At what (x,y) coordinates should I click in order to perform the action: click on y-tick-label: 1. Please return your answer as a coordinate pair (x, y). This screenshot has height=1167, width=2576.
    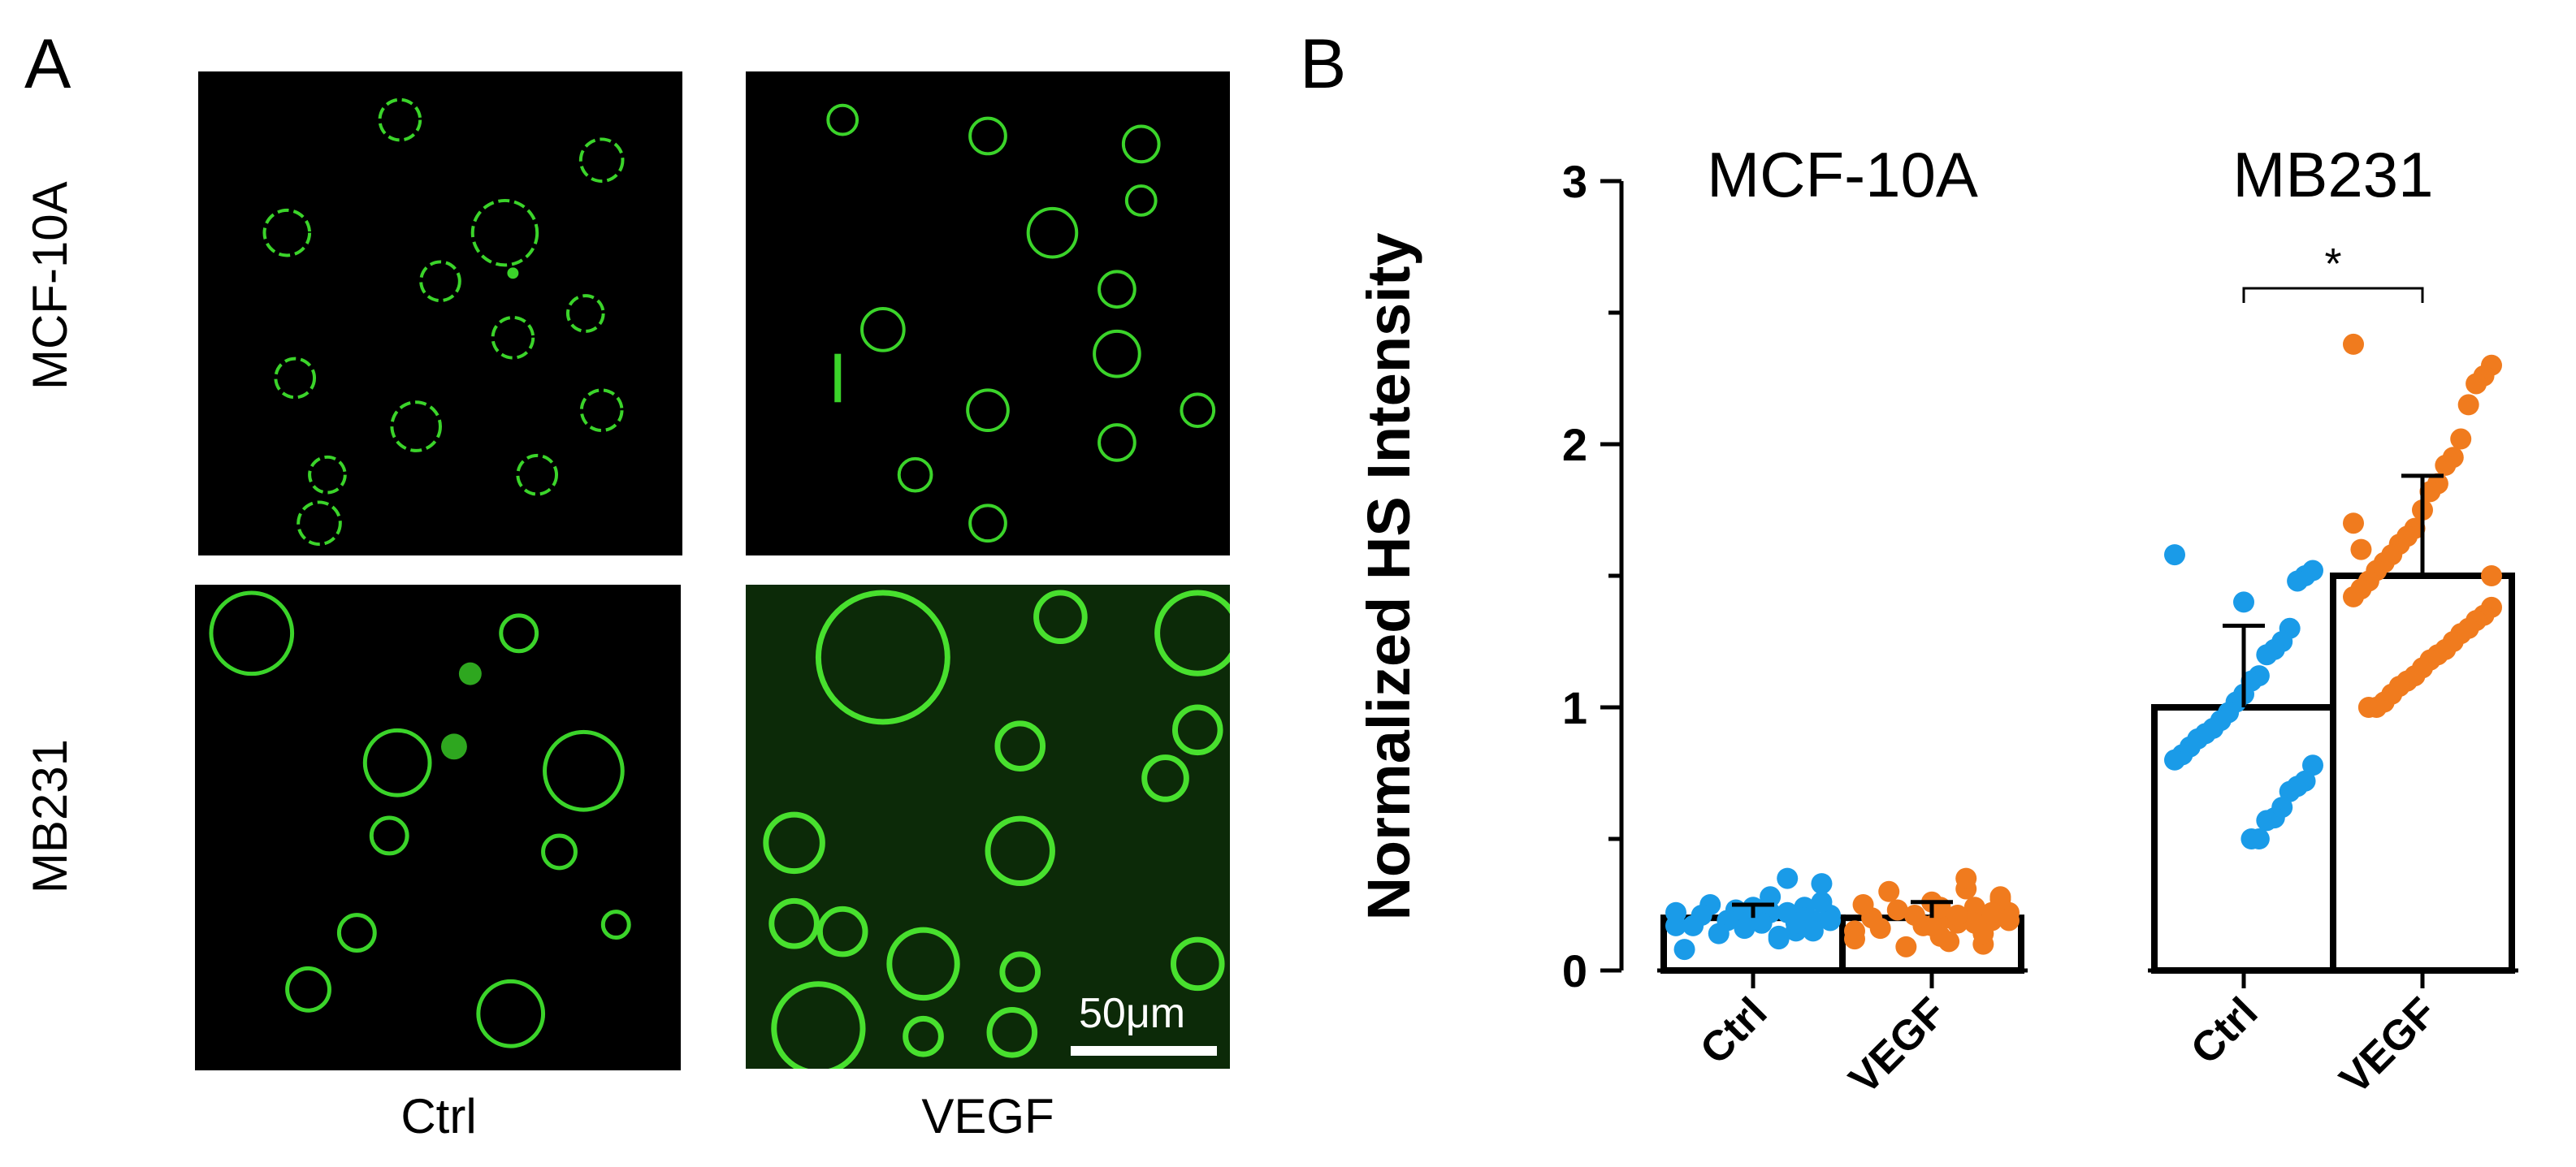
    Looking at the image, I should click on (1575, 707).